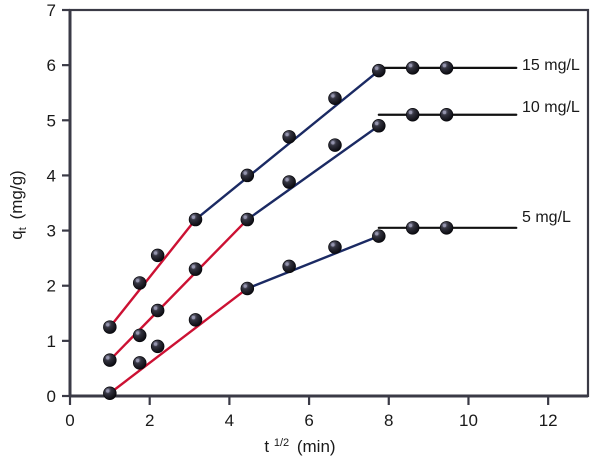 This screenshot has width=600, height=464. What do you see at coordinates (51, 65) in the screenshot?
I see `y-tick-label: 6` at bounding box center [51, 65].